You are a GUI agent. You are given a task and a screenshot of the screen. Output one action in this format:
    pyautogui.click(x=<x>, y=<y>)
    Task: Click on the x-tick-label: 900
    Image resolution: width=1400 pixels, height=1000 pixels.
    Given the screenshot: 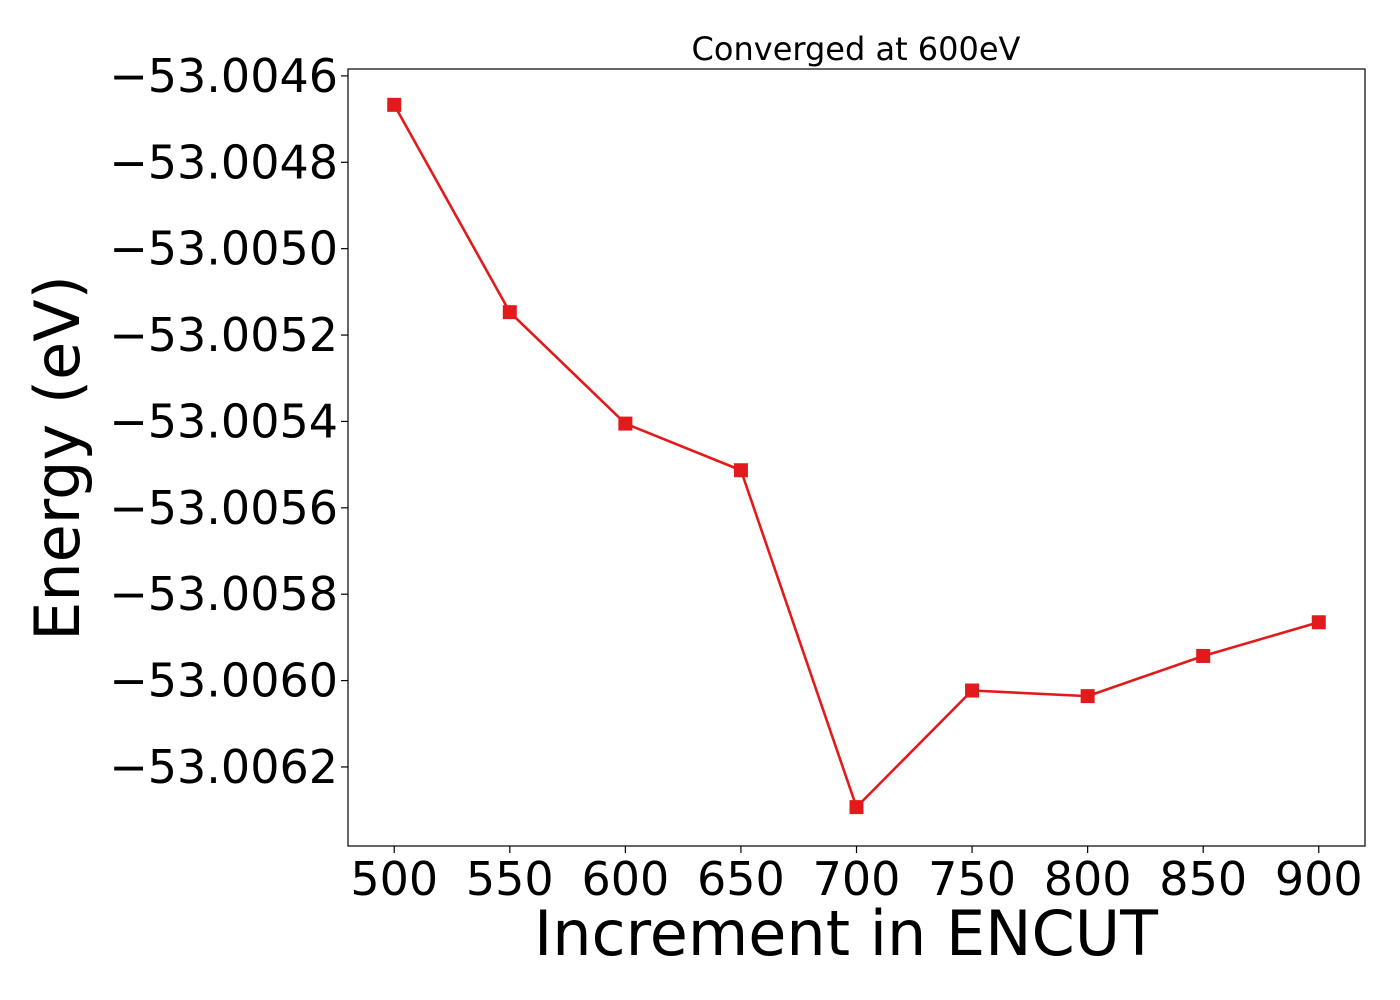 What is the action you would take?
    pyautogui.click(x=1319, y=879)
    